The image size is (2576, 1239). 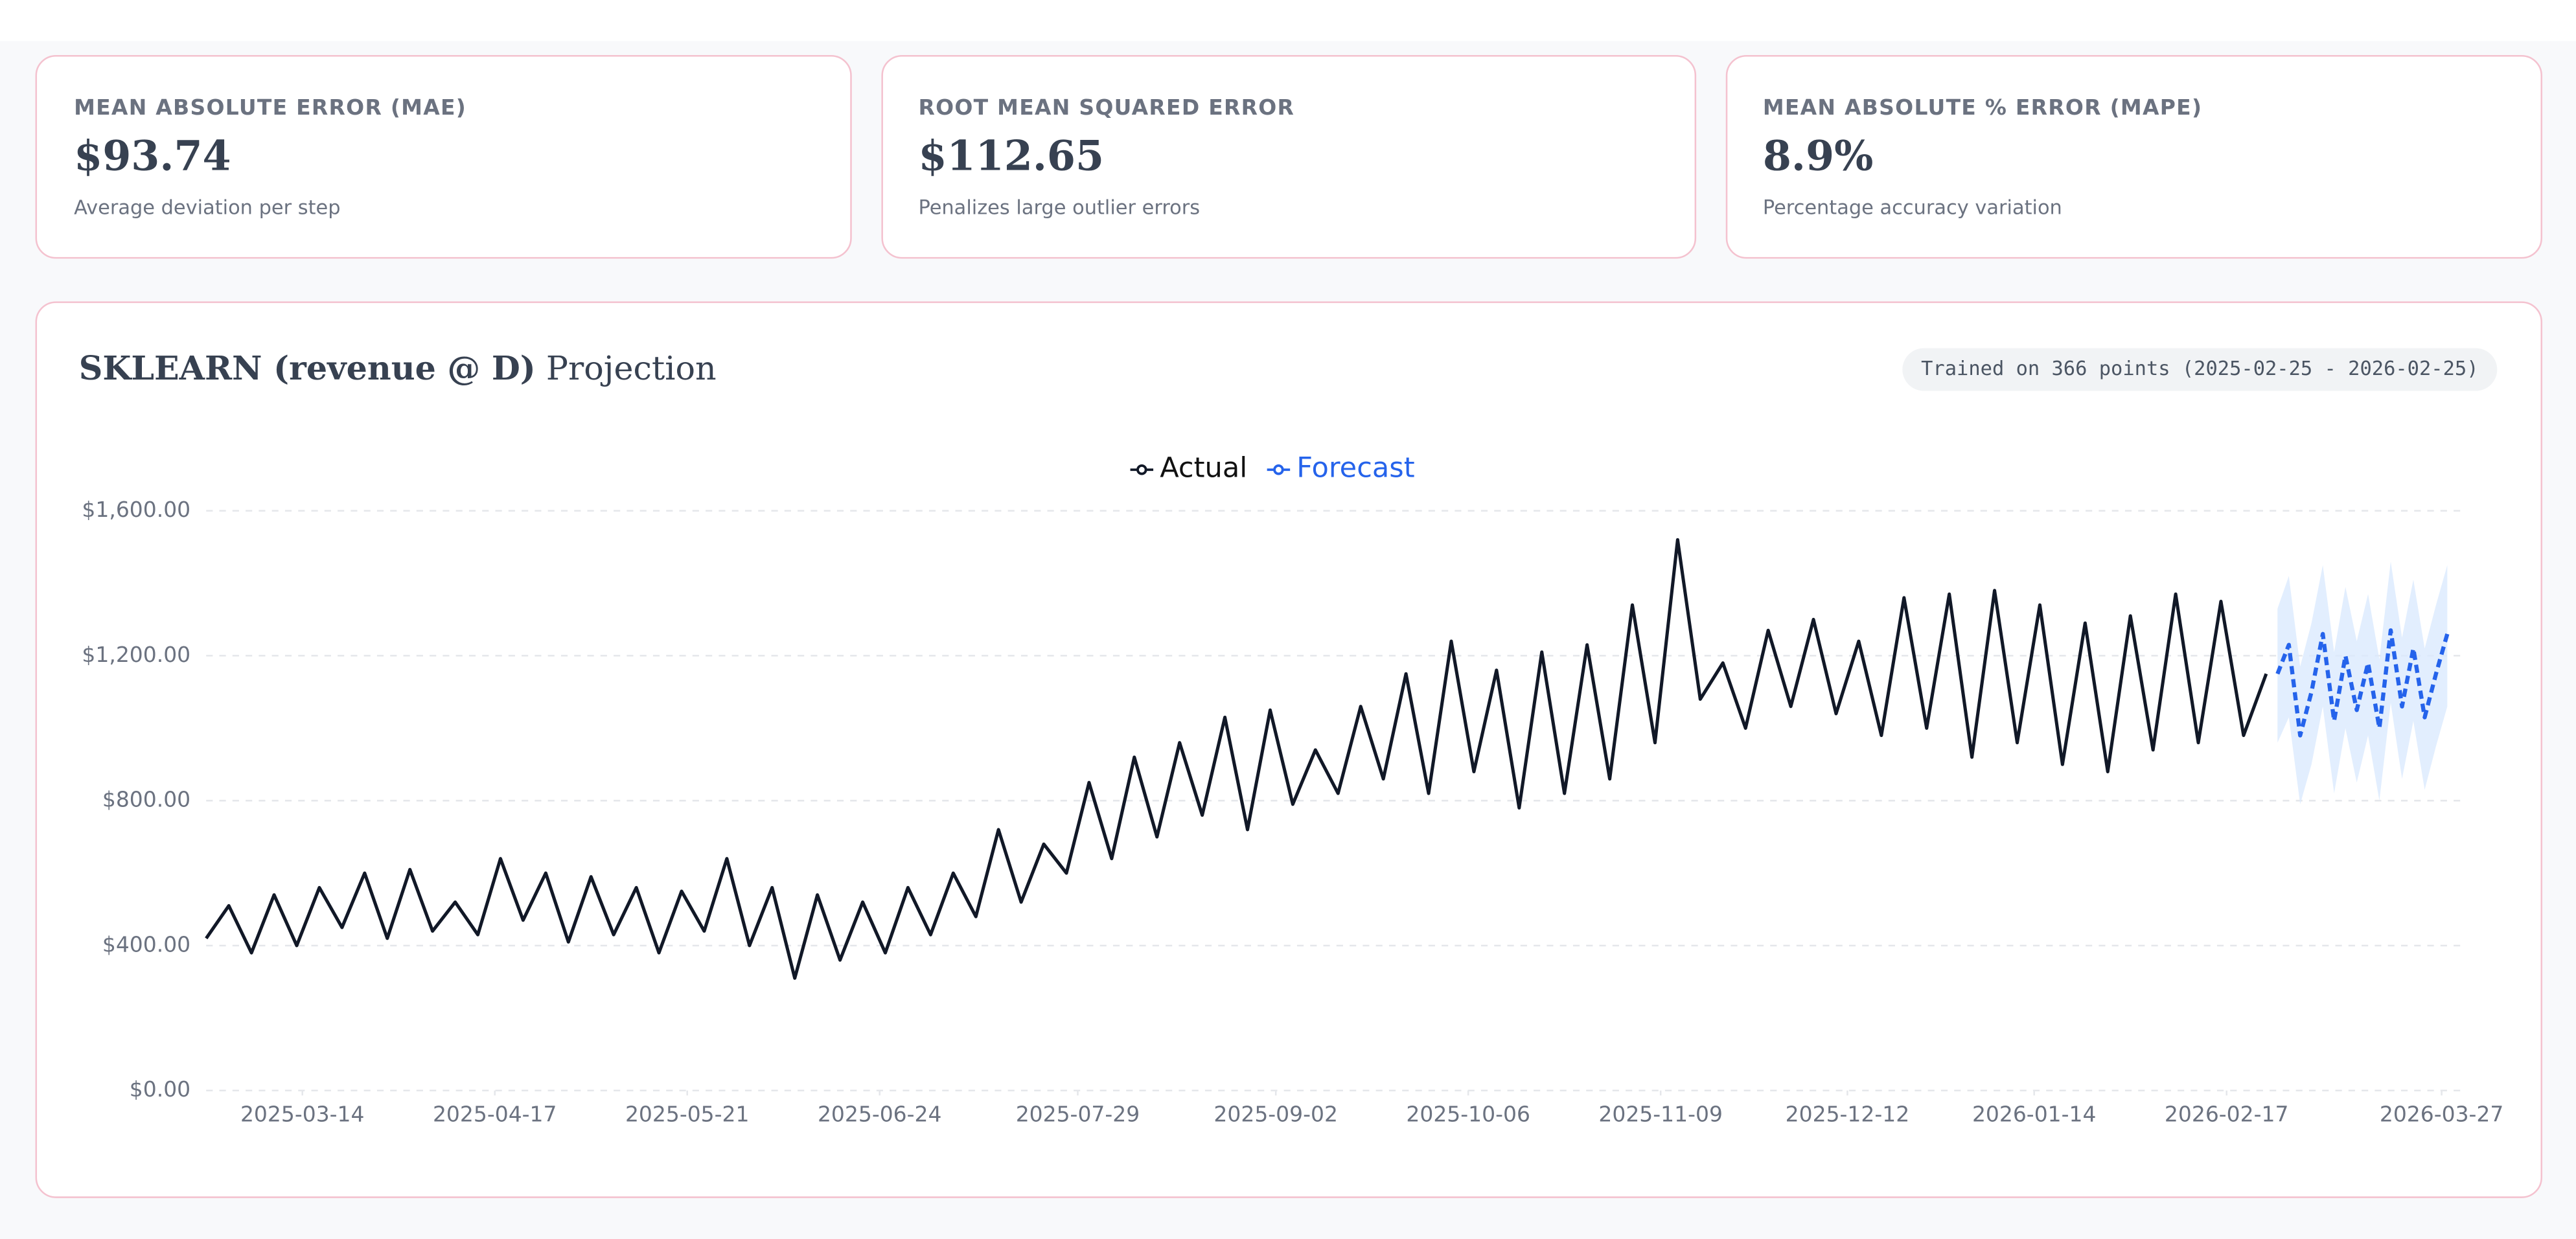 What do you see at coordinates (1078, 1113) in the screenshot?
I see `x-tick-label: 2025-07-29` at bounding box center [1078, 1113].